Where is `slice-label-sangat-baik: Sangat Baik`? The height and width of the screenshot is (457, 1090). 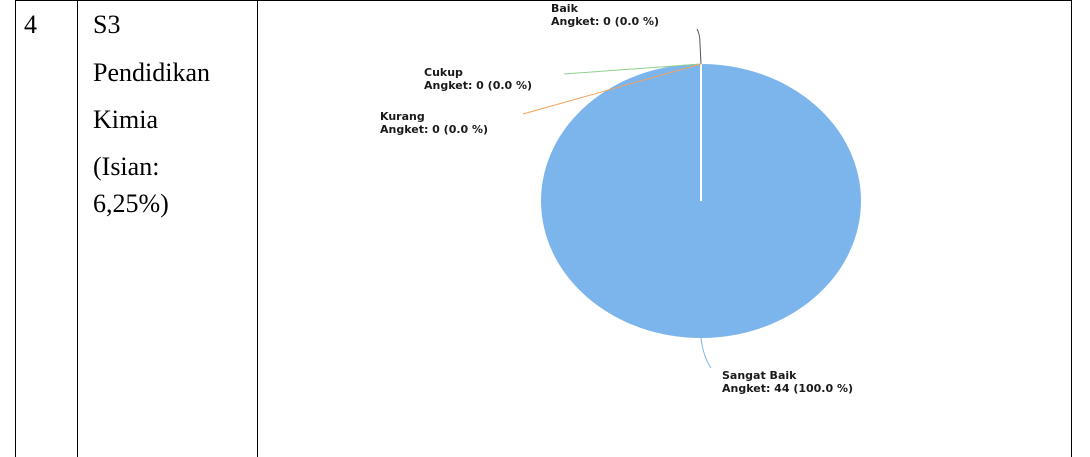 slice-label-sangat-baik: Sangat Baik is located at coordinates (759, 375).